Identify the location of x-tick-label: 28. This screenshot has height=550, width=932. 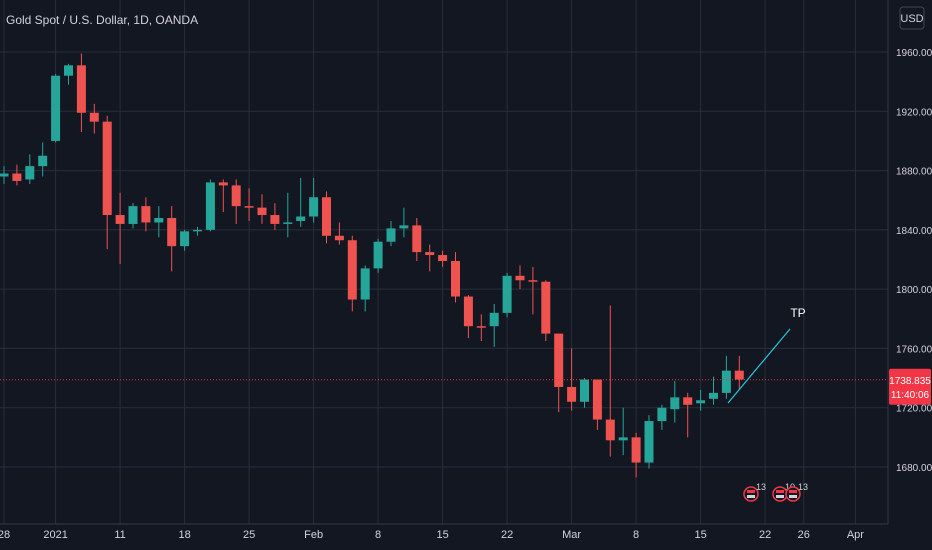
(5, 535).